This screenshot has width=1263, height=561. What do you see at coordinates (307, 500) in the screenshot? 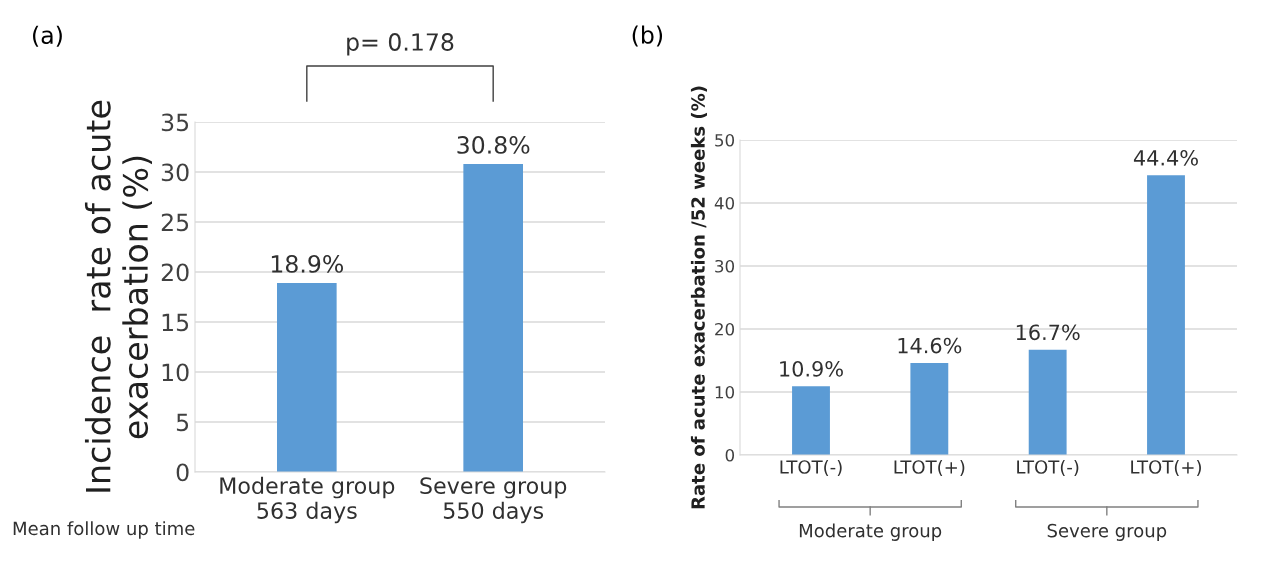
I see `x-tick-label: Moderate group 563 days` at bounding box center [307, 500].